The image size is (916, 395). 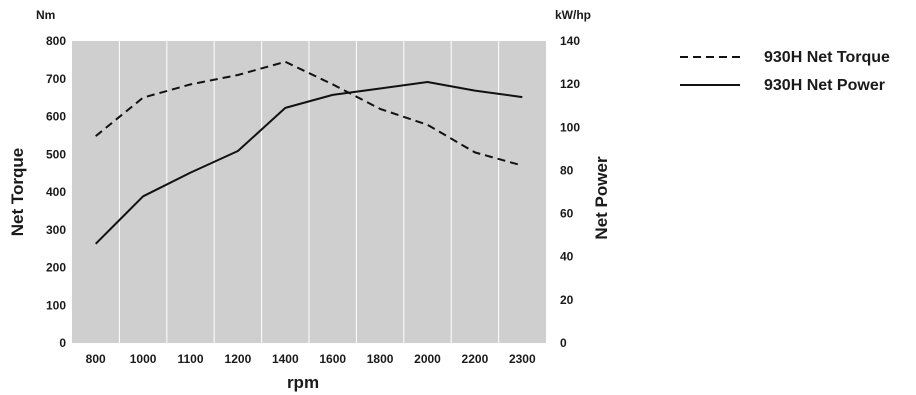 I want to click on right-tick-label: 140, so click(x=570, y=41).